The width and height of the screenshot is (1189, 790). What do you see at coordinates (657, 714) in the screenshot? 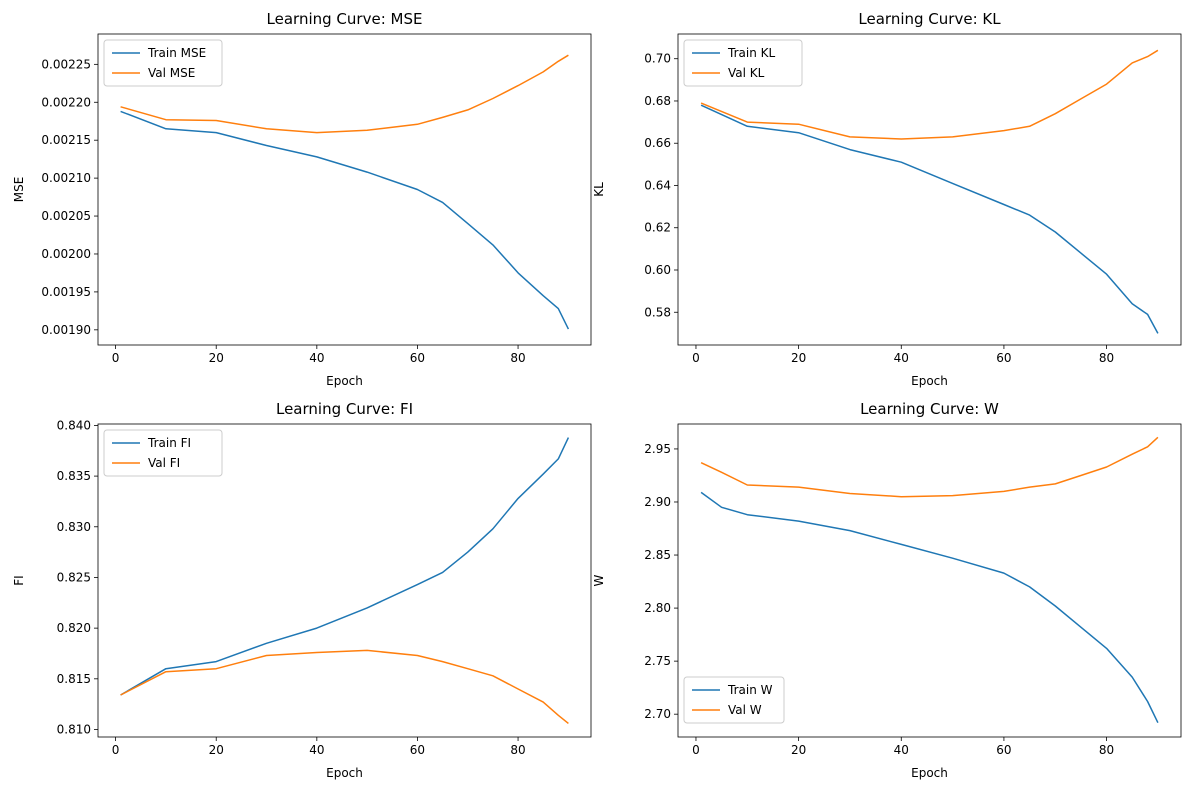
I see `y-tick-label: 2.70` at bounding box center [657, 714].